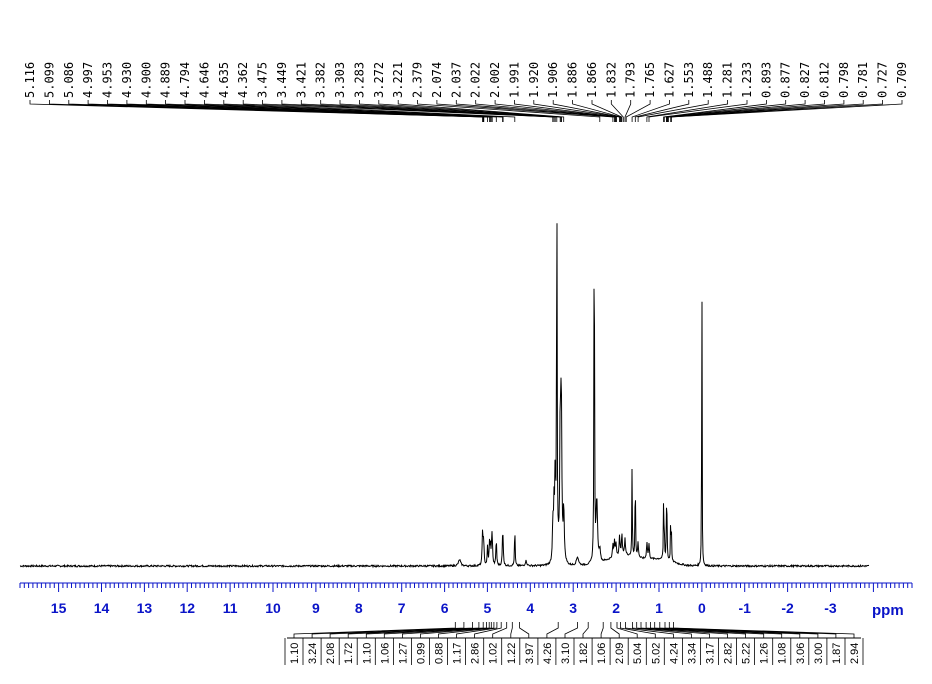 The height and width of the screenshot is (684, 932). Describe the element at coordinates (166, 80) in the screenshot. I see `peak-label: 4.889` at that location.